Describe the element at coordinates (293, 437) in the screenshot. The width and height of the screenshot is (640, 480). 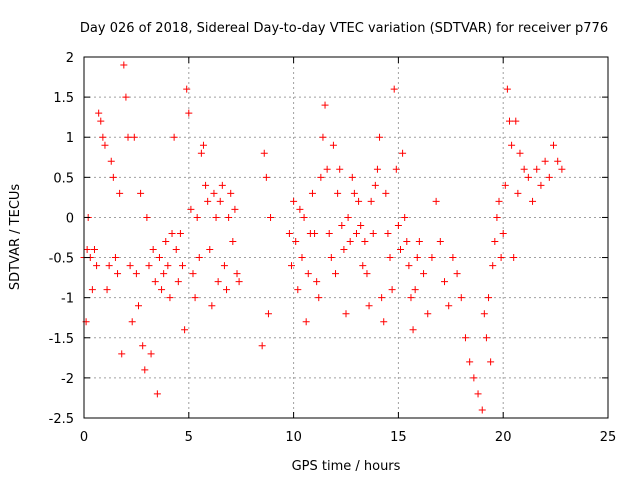
I see `x-tick-label: 10` at that location.